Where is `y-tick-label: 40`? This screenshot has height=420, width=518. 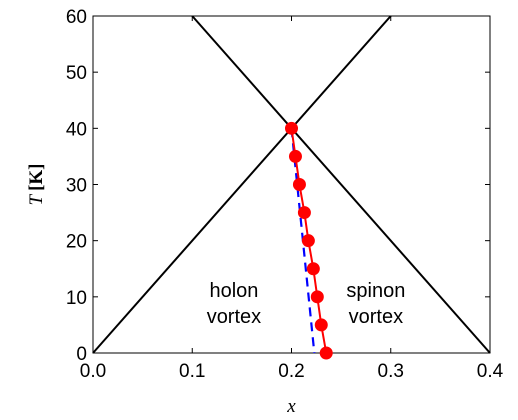 y-tick-label: 40 is located at coordinates (76, 129).